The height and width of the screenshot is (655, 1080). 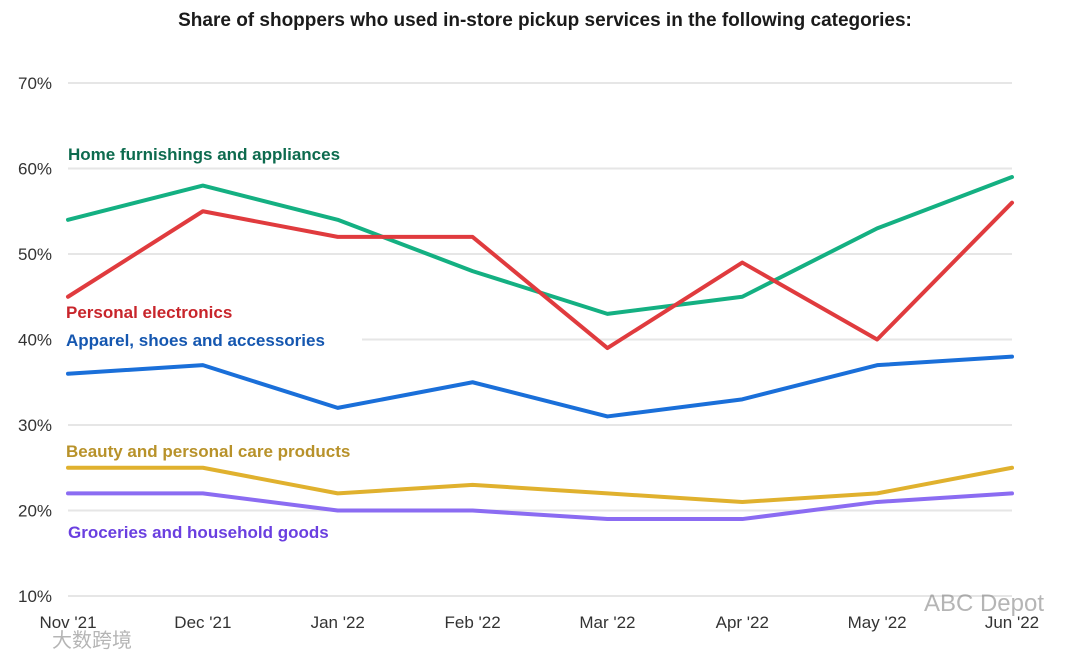 What do you see at coordinates (983, 603) in the screenshot?
I see `watermark-right: ABC Depot` at bounding box center [983, 603].